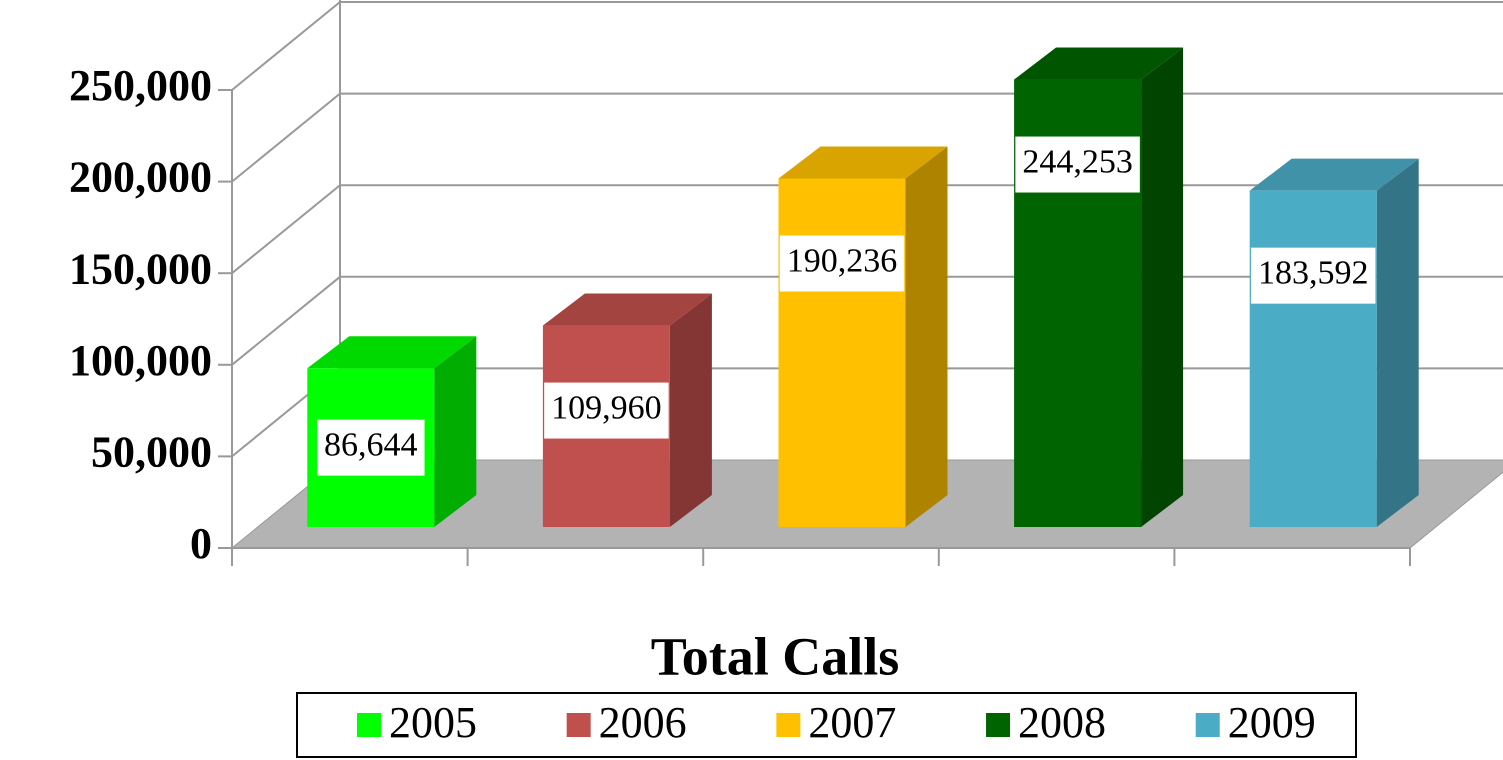  I want to click on value-label: 183,592, so click(1313, 272).